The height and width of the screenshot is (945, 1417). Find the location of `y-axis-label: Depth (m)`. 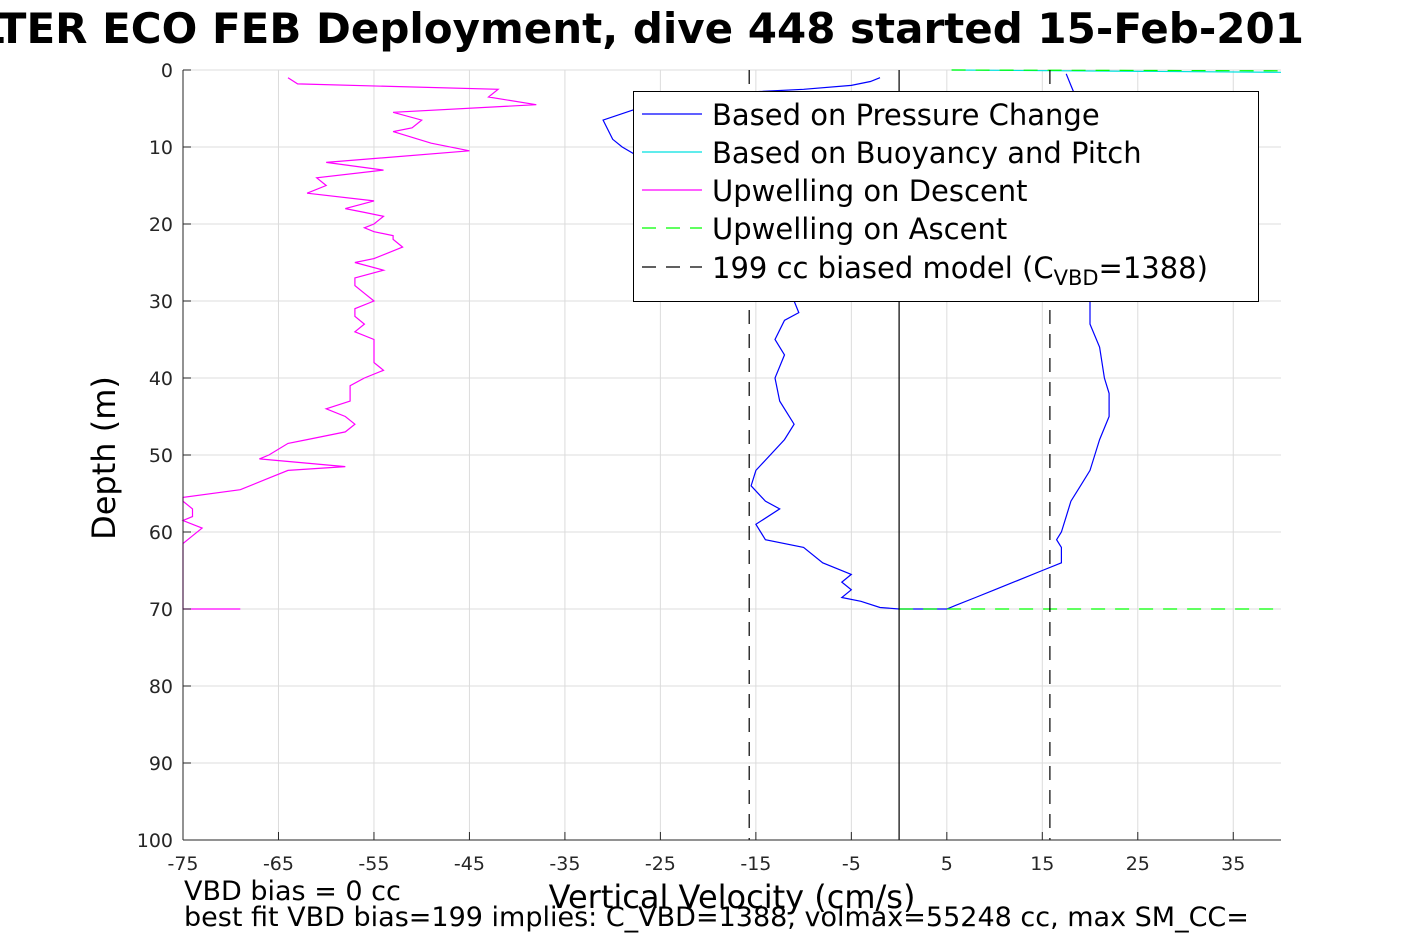

y-axis-label: Depth (m) is located at coordinates (104, 458).